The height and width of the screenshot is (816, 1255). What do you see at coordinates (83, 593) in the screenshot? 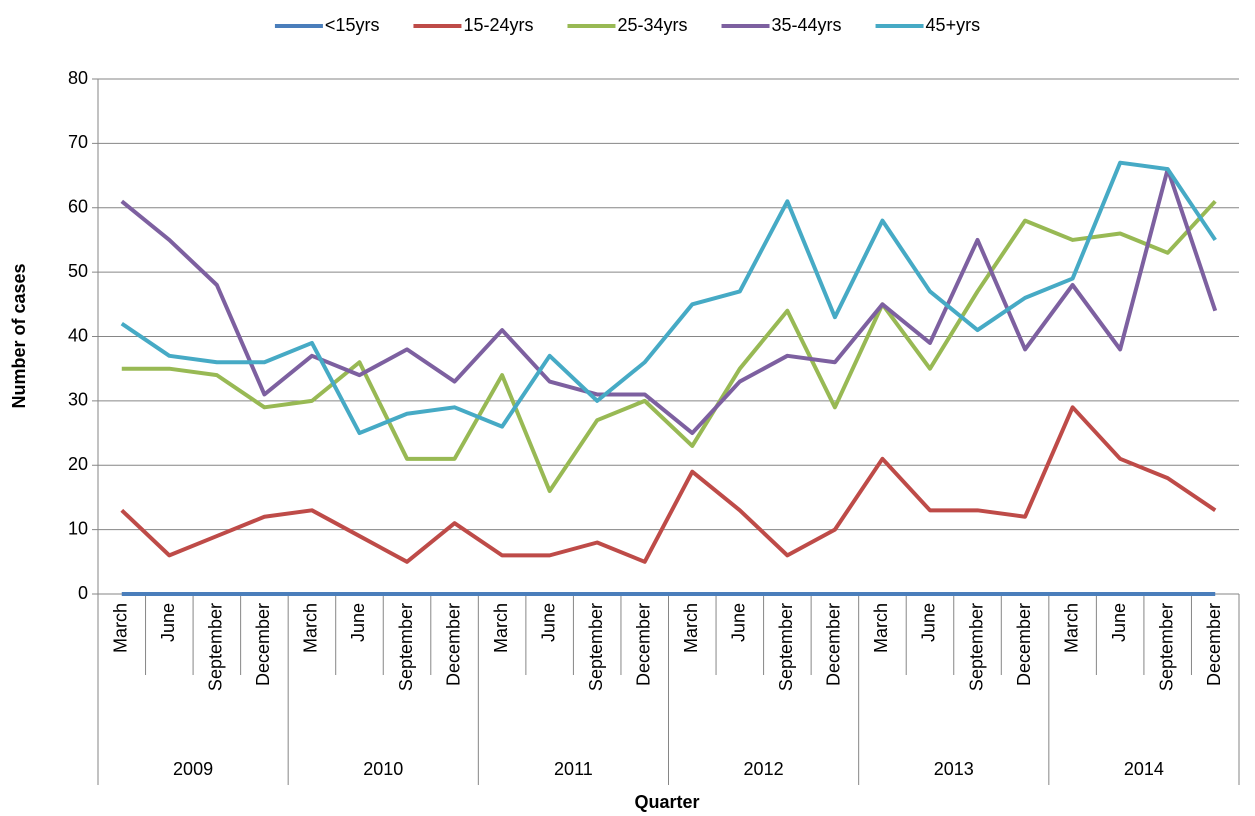
I see `y-tick-label: 0` at bounding box center [83, 593].